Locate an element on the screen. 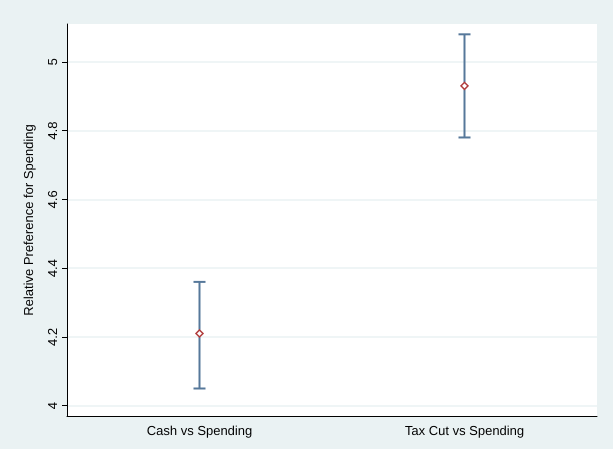  y-tick-label: 4.2 is located at coordinates (52, 337).